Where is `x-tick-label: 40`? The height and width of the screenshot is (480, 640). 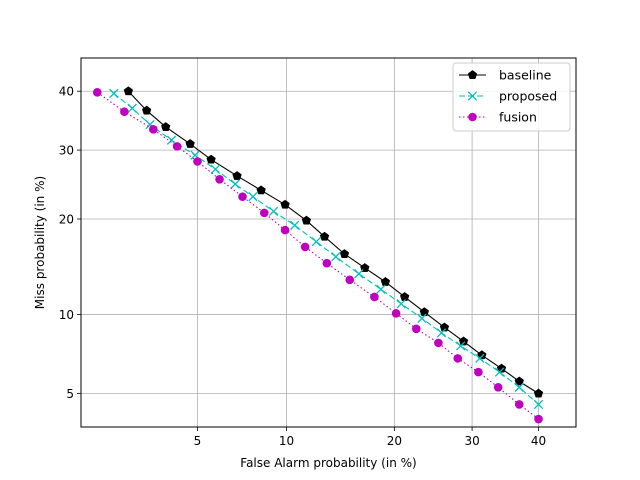 x-tick-label: 40 is located at coordinates (538, 441).